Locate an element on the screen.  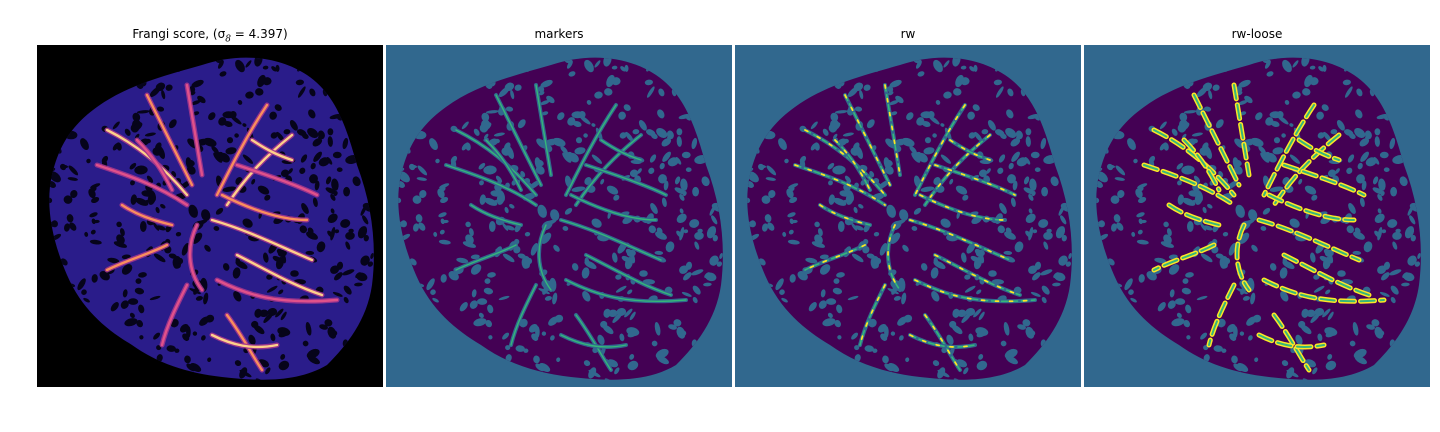
vessel-segment is located at coordinates (957, 170).